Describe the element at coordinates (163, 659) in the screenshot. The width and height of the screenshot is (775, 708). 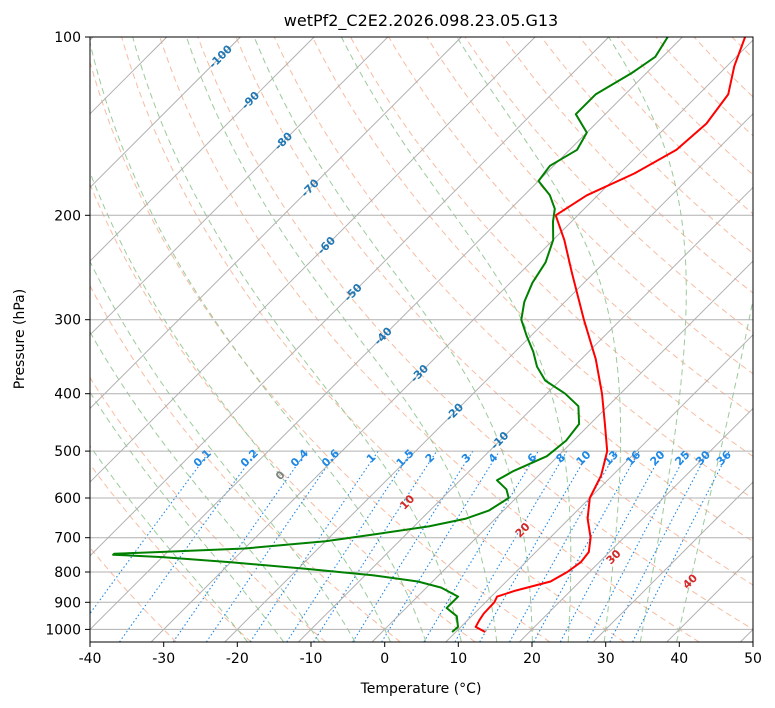
I see `x-tick-label: -30` at that location.